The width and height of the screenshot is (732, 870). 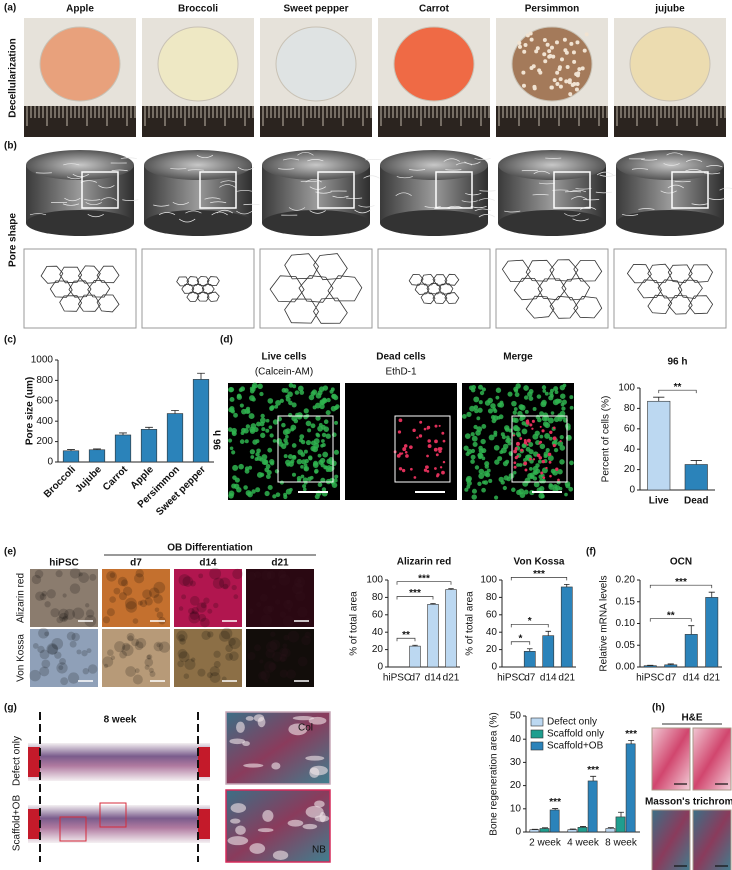 What do you see at coordinates (218, 440) in the screenshot?
I see `row-label: 96 h` at bounding box center [218, 440].